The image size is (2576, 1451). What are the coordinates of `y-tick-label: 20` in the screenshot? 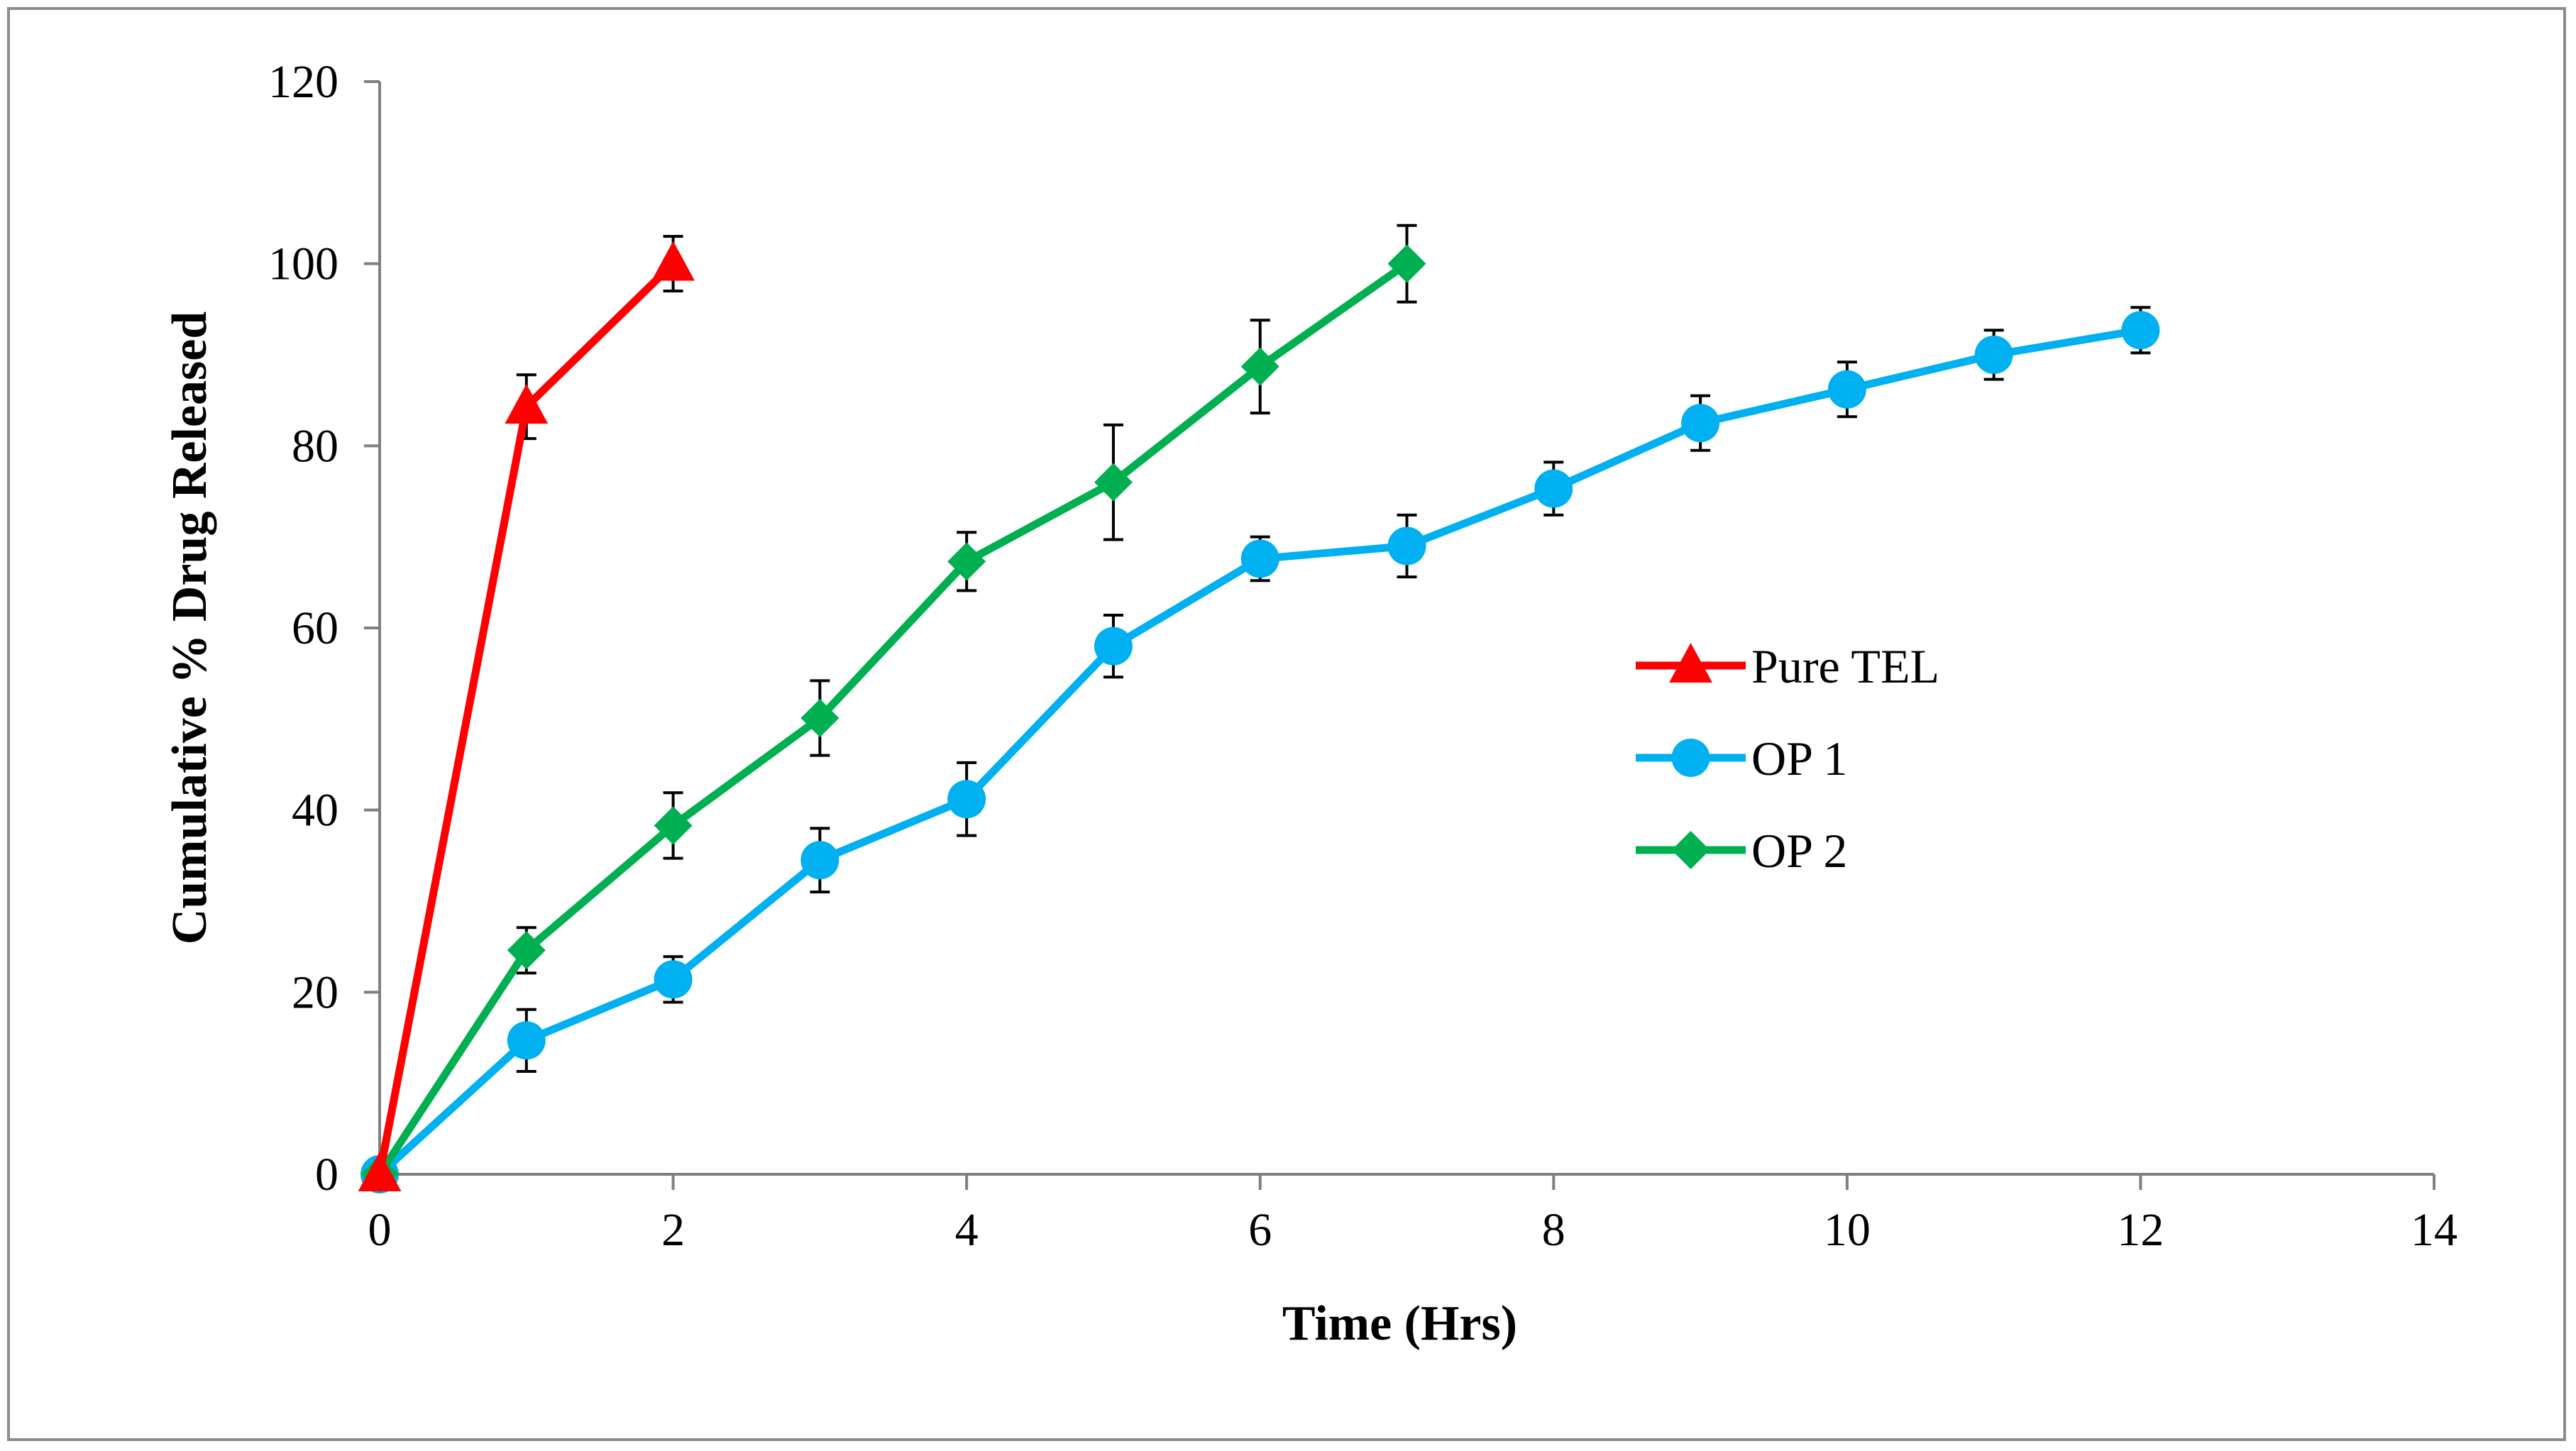 It's located at (315, 992).